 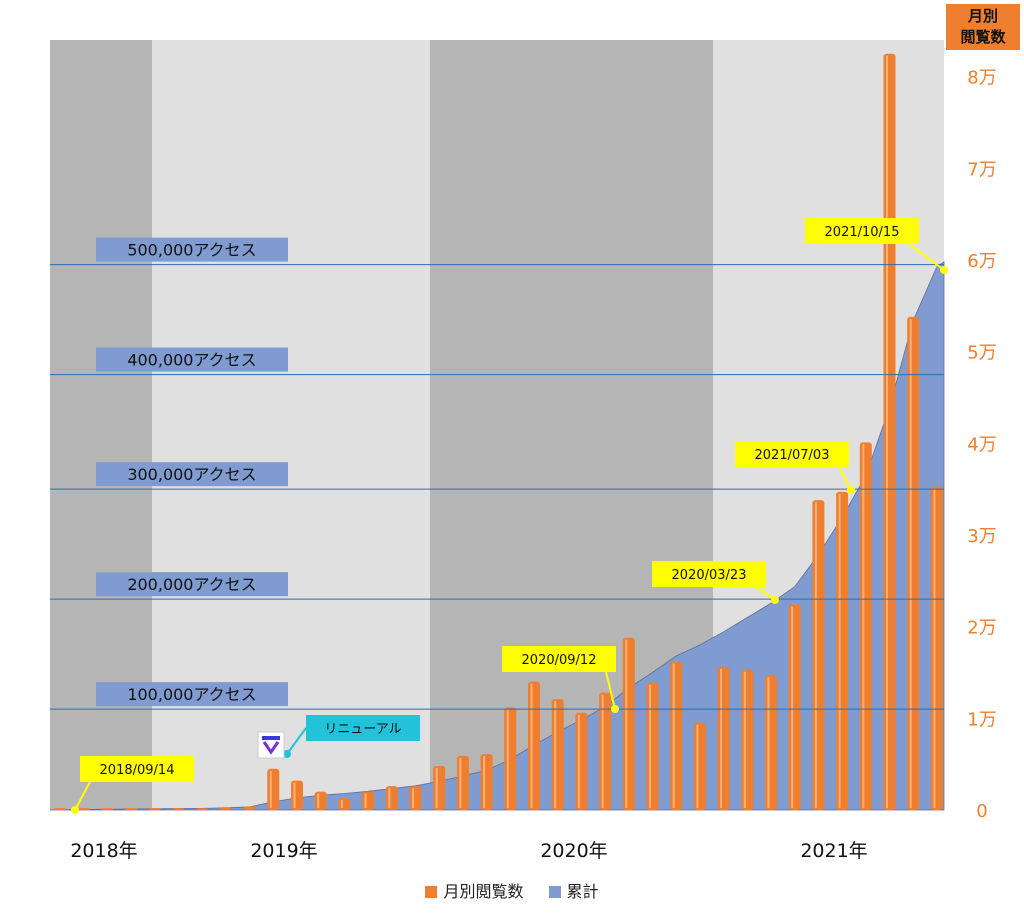 I want to click on callout-label: 2020/03/23, so click(x=709, y=575).